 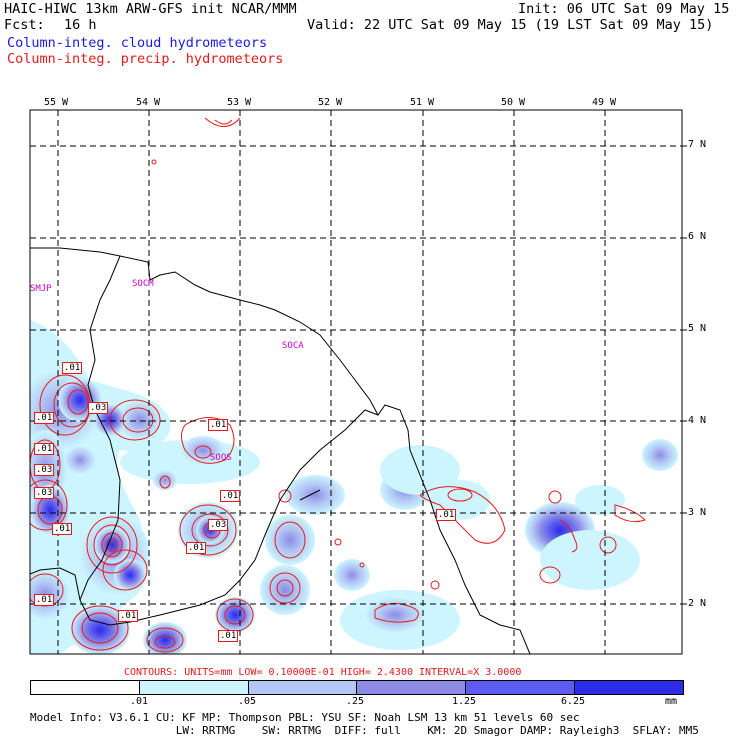 I want to click on station-soca: SOCA, so click(x=293, y=346).